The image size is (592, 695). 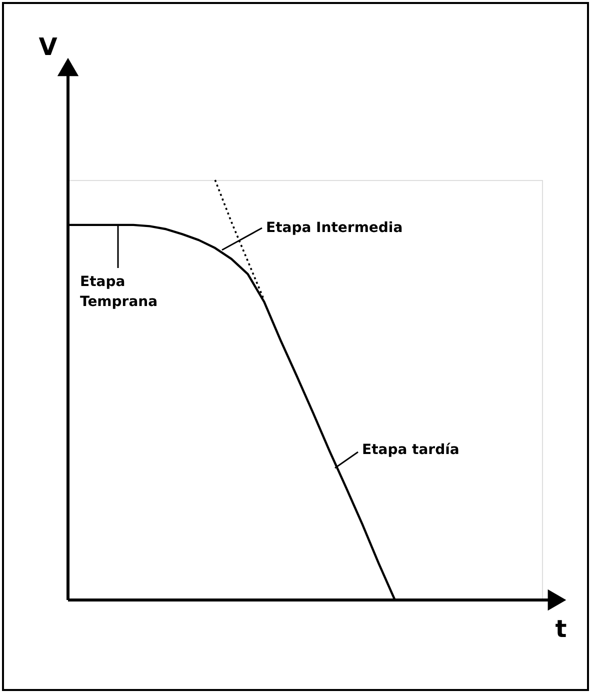 I want to click on y-axis-title: V, so click(x=48, y=47).